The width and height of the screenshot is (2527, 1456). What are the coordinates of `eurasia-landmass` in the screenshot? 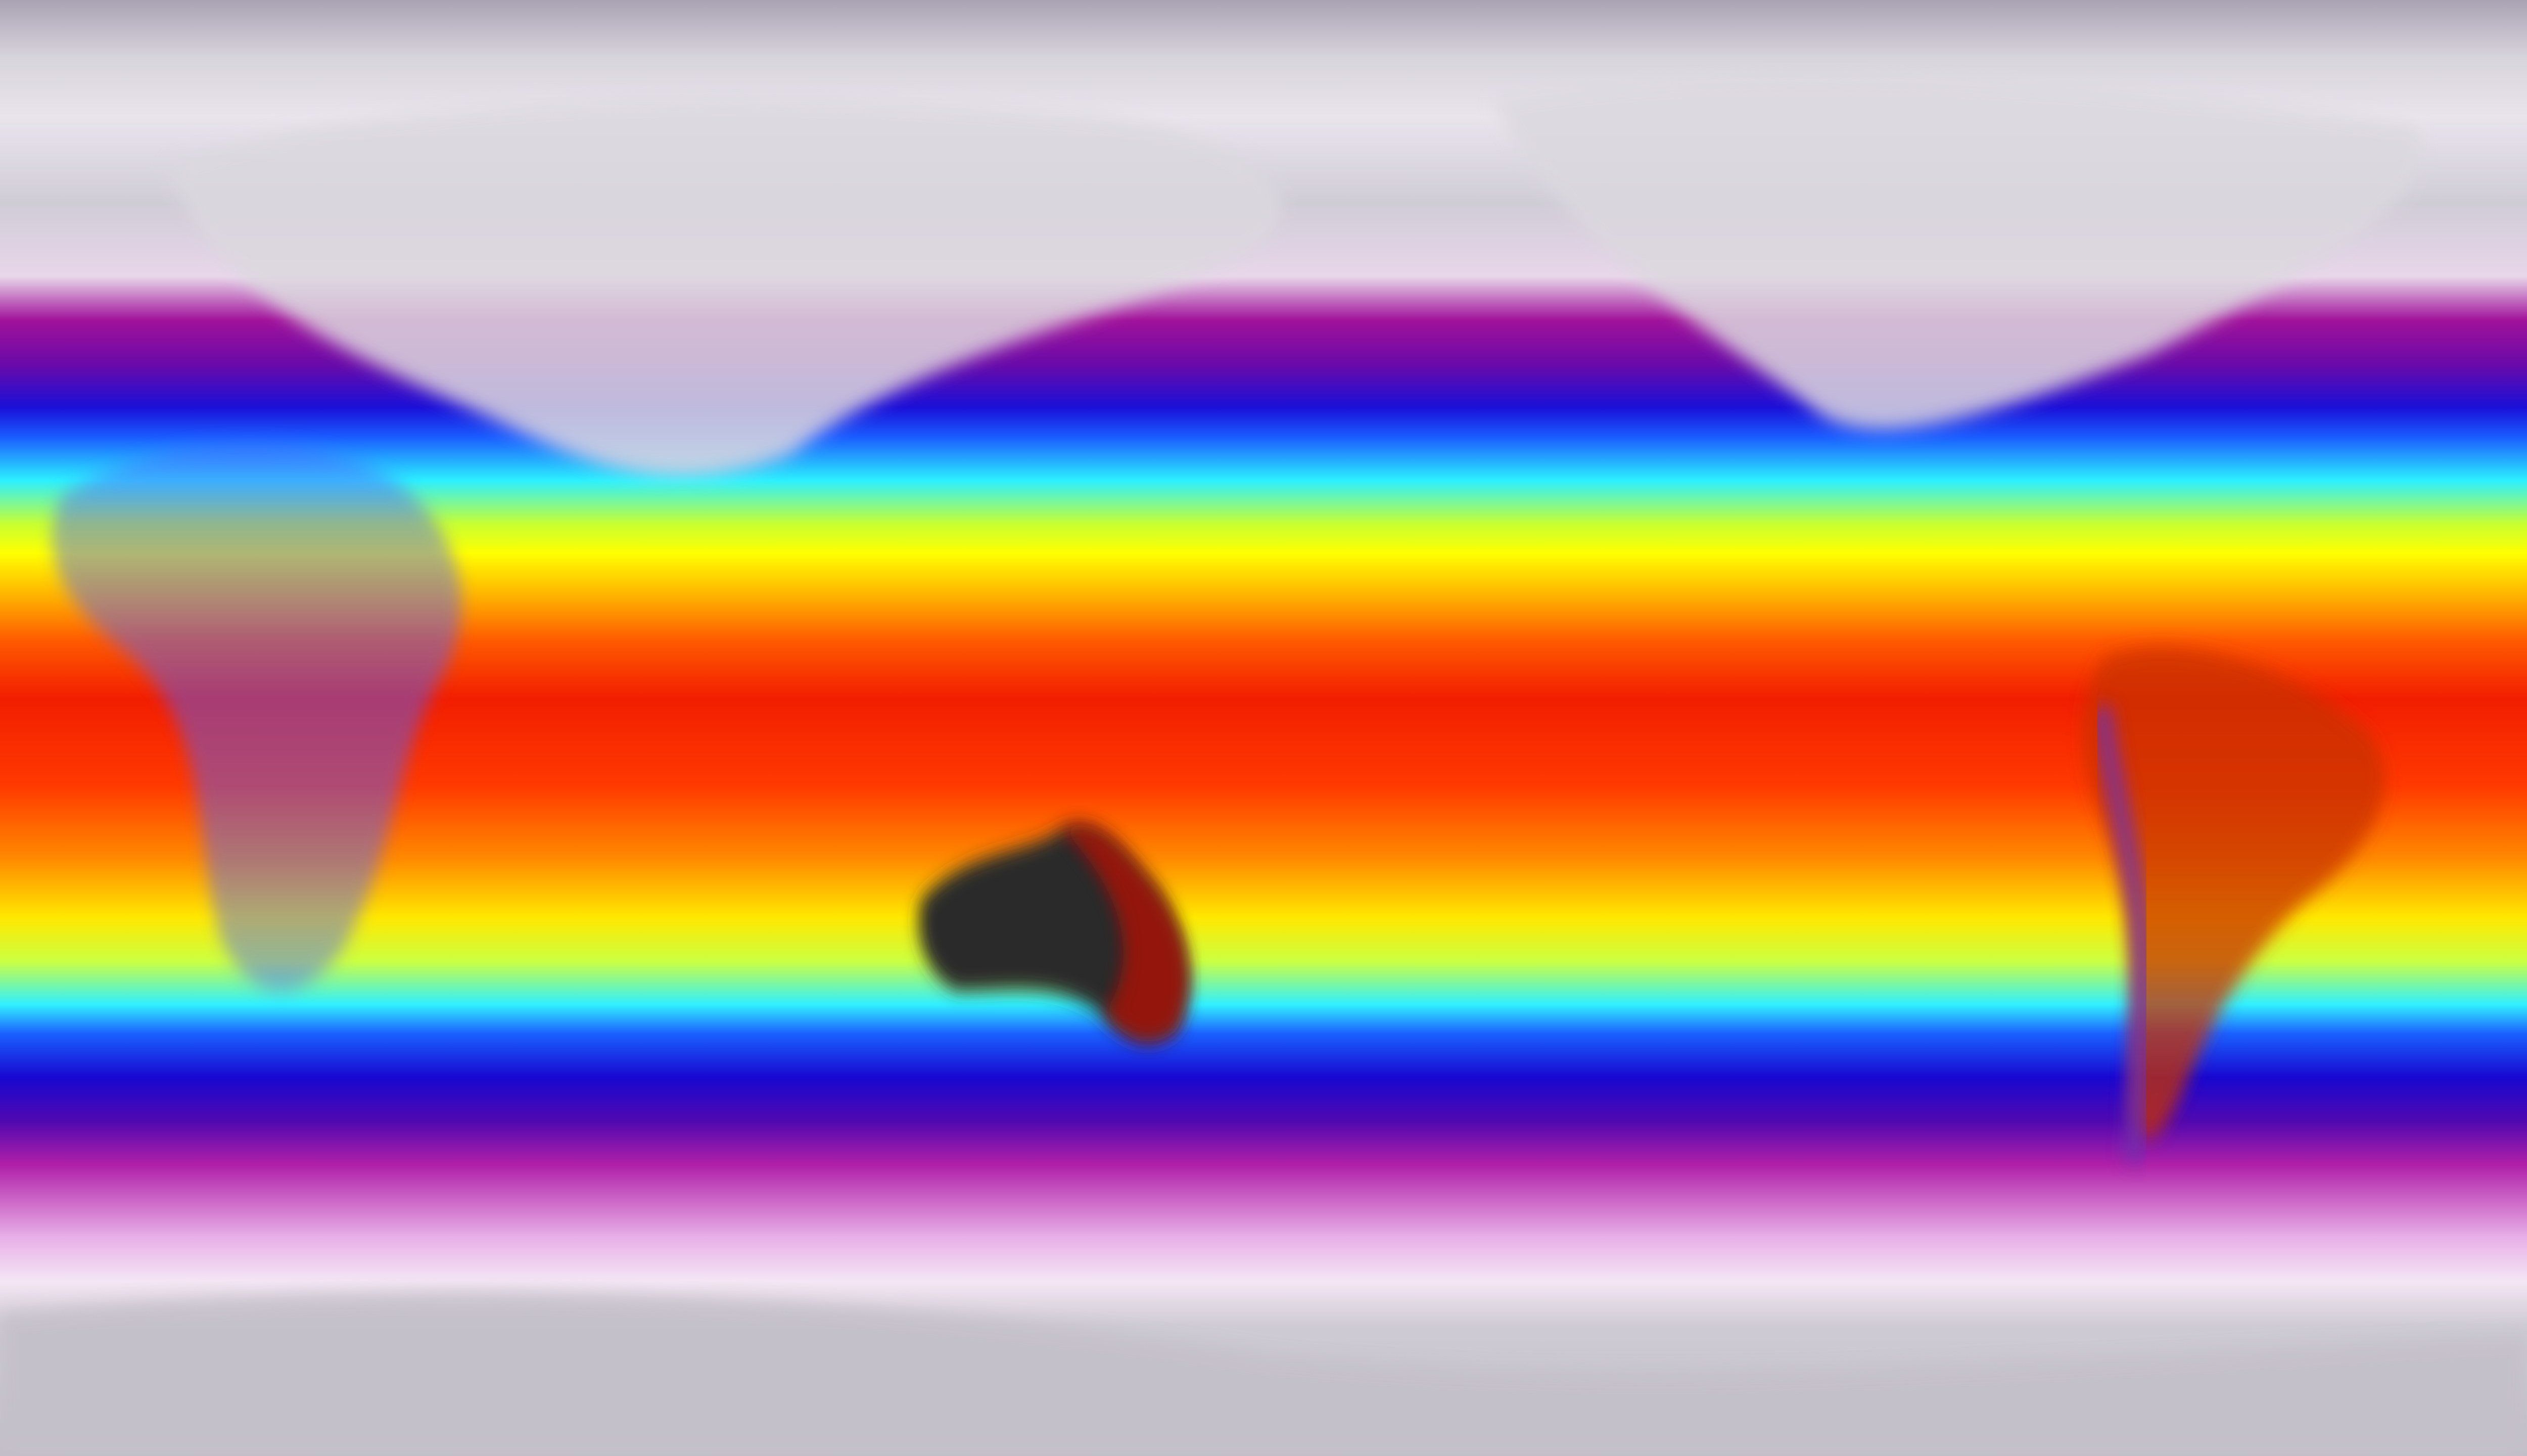 It's located at (724, 287).